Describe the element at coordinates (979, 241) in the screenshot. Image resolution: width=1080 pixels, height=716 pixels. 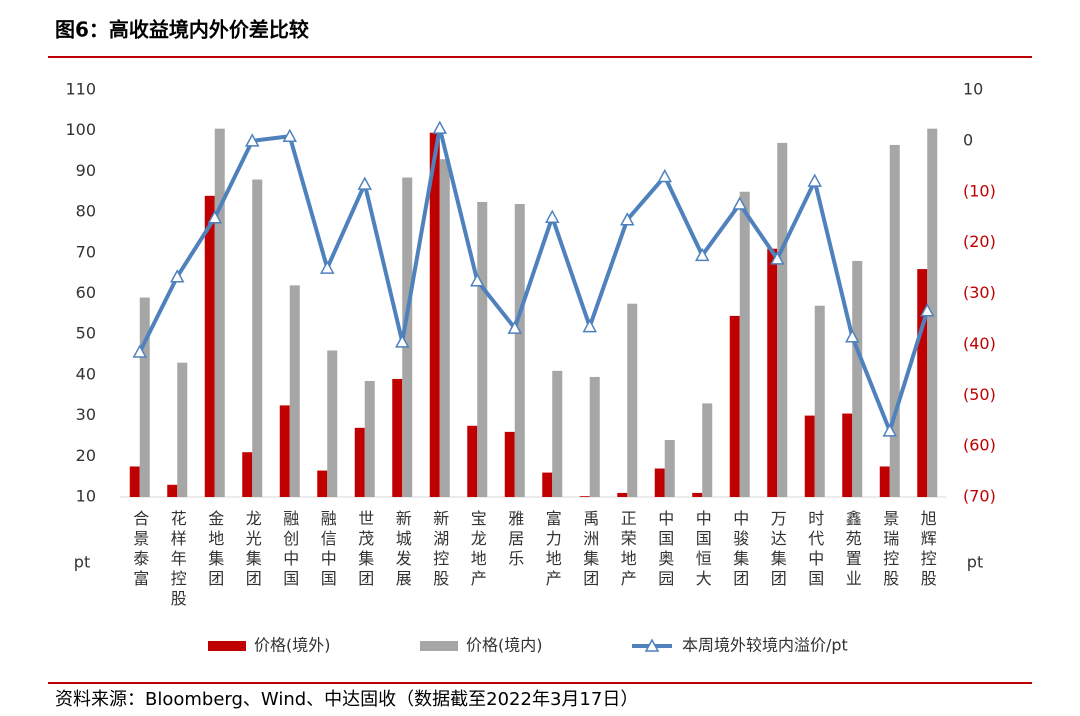
I see `y2-tick-label: (20)` at that location.